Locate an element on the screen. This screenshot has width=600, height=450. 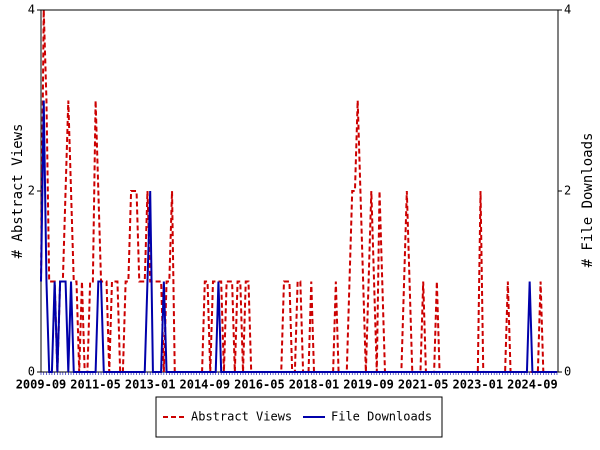
y2-tick-label: 4 is located at coordinates (567, 10).